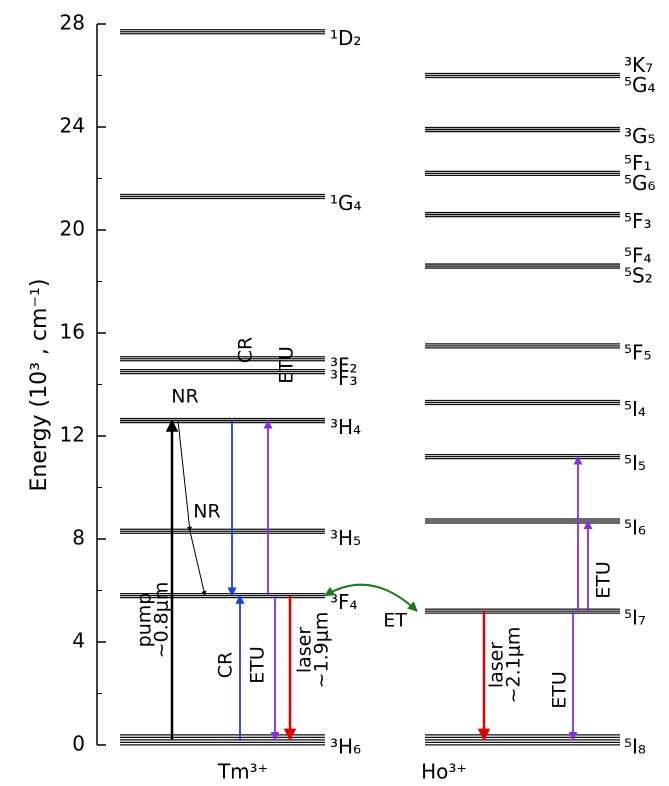 Image resolution: width=669 pixels, height=786 pixels. Describe the element at coordinates (345, 538) in the screenshot. I see `level-label: ³H₅` at that location.